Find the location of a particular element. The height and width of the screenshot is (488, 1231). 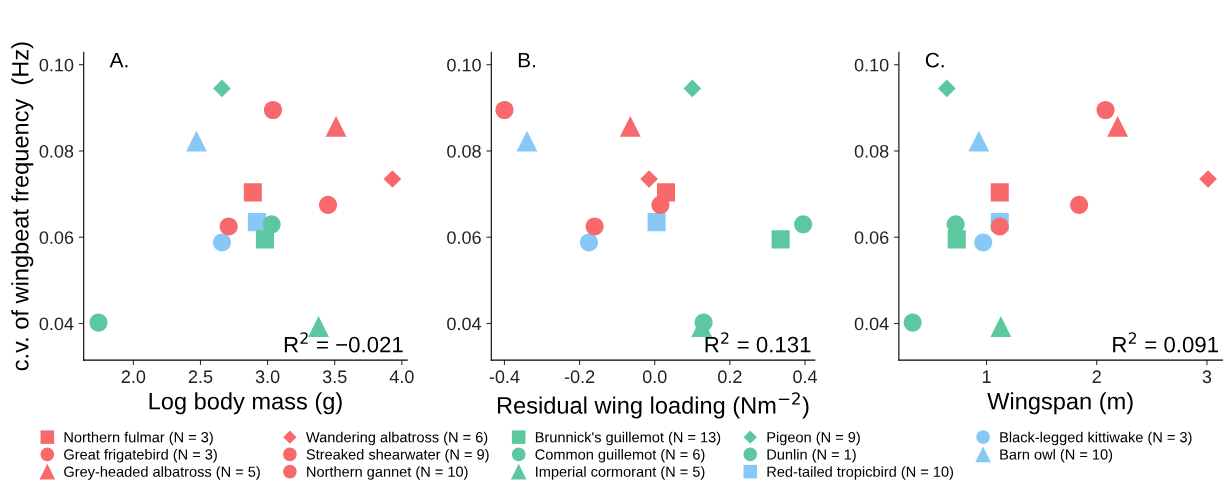

legend-label: Barn owl (N = 10) is located at coordinates (1056, 455).